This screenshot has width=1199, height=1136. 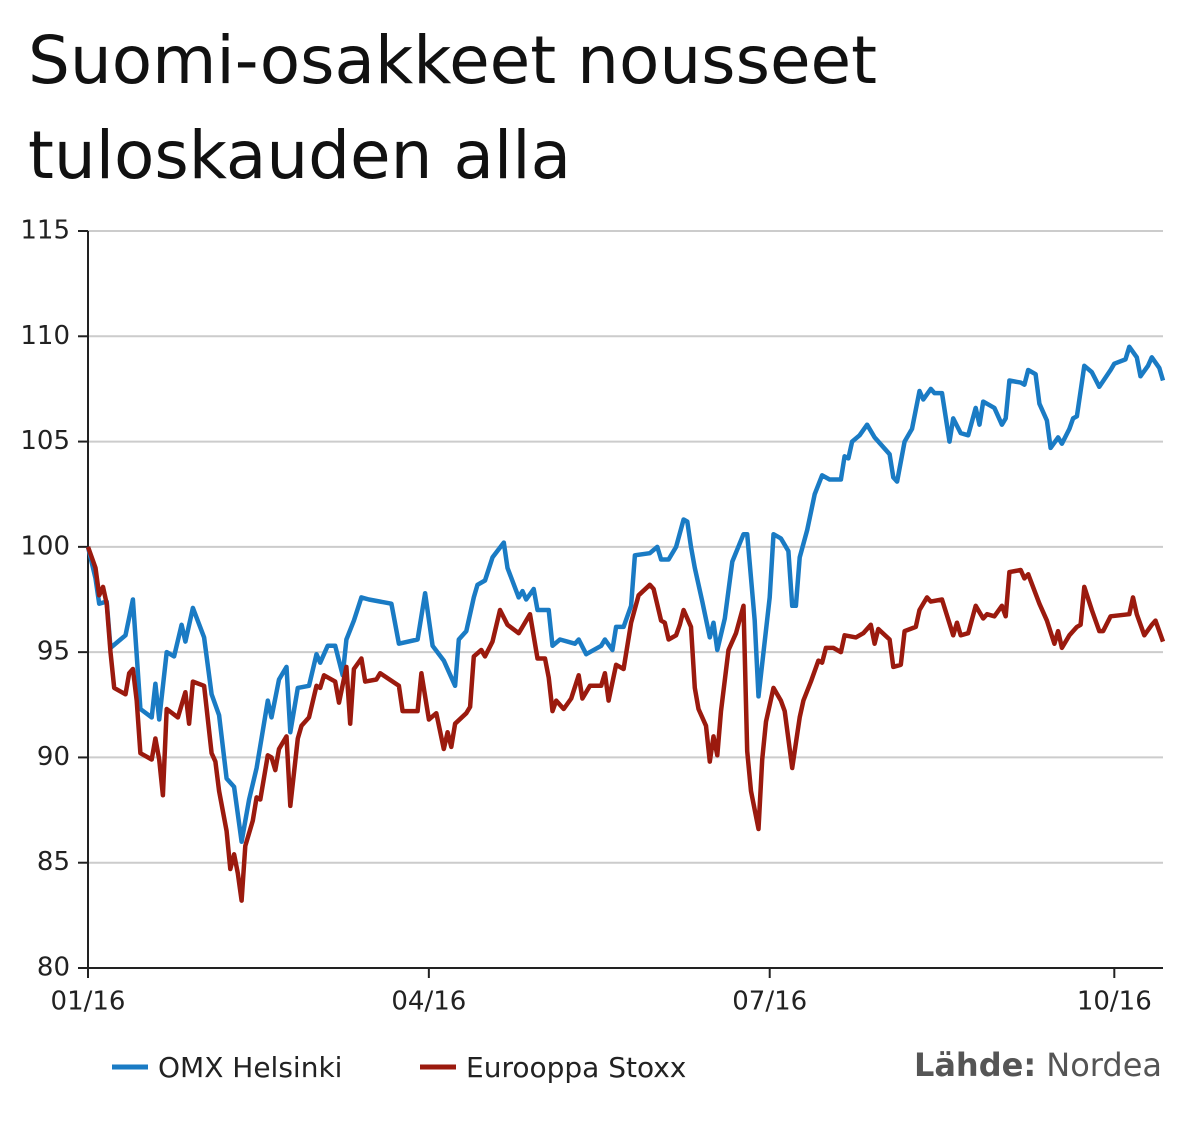 I want to click on chart-title: tuloskauden alla, so click(x=299, y=155).